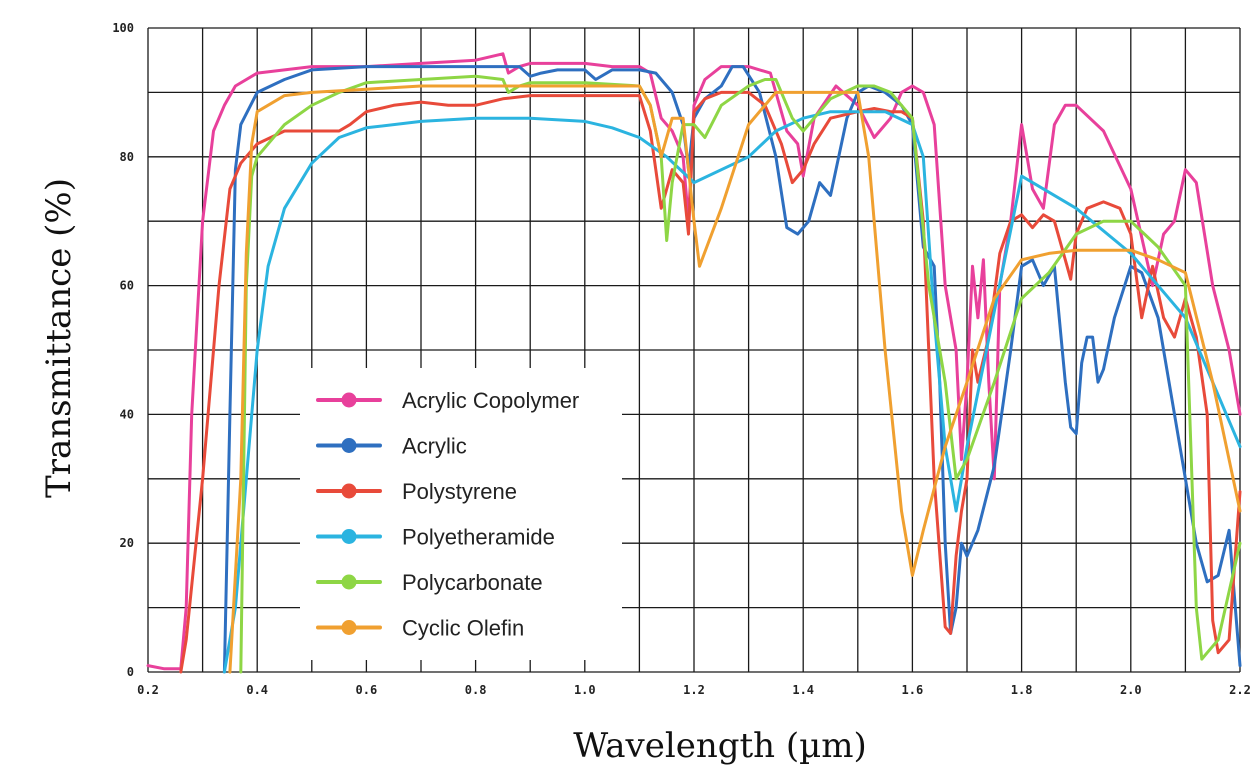 This screenshot has height=783, width=1259. What do you see at coordinates (694, 690) in the screenshot?
I see `x-tick-label: 1.2` at bounding box center [694, 690].